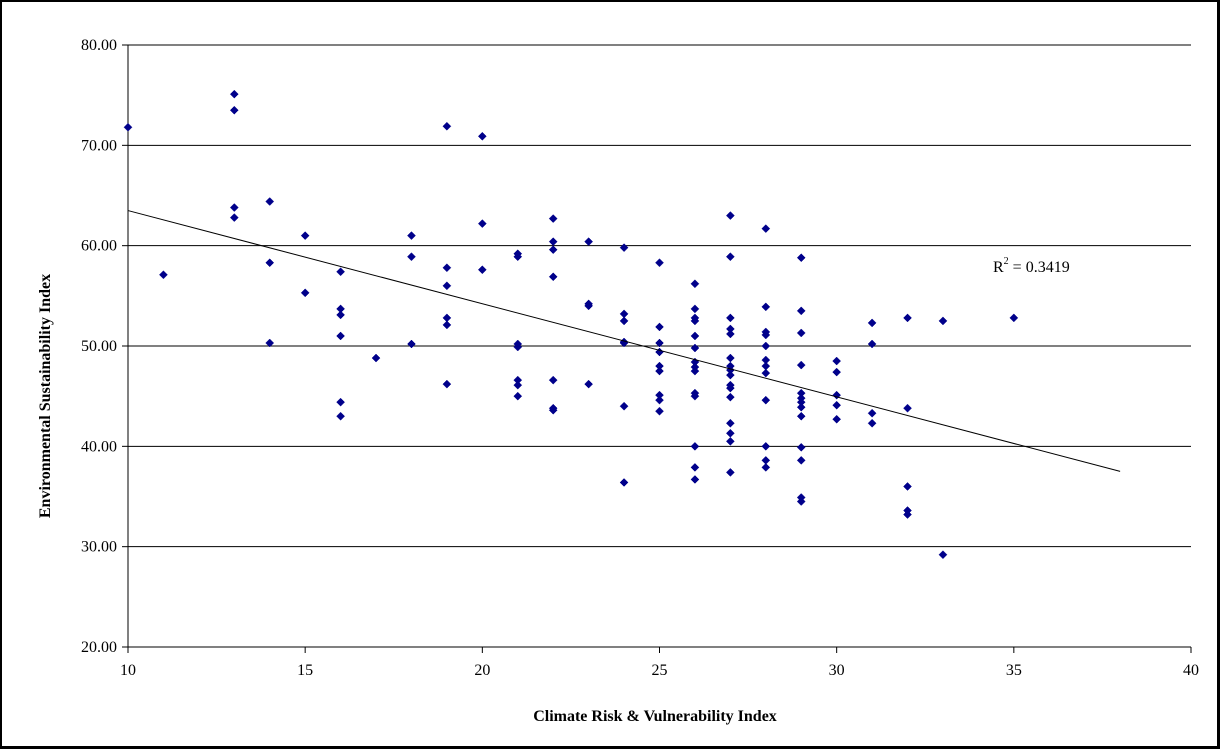 Image resolution: width=1220 pixels, height=749 pixels. Describe the element at coordinates (998, 267) in the screenshot. I see `r-squared-r: R` at that location.